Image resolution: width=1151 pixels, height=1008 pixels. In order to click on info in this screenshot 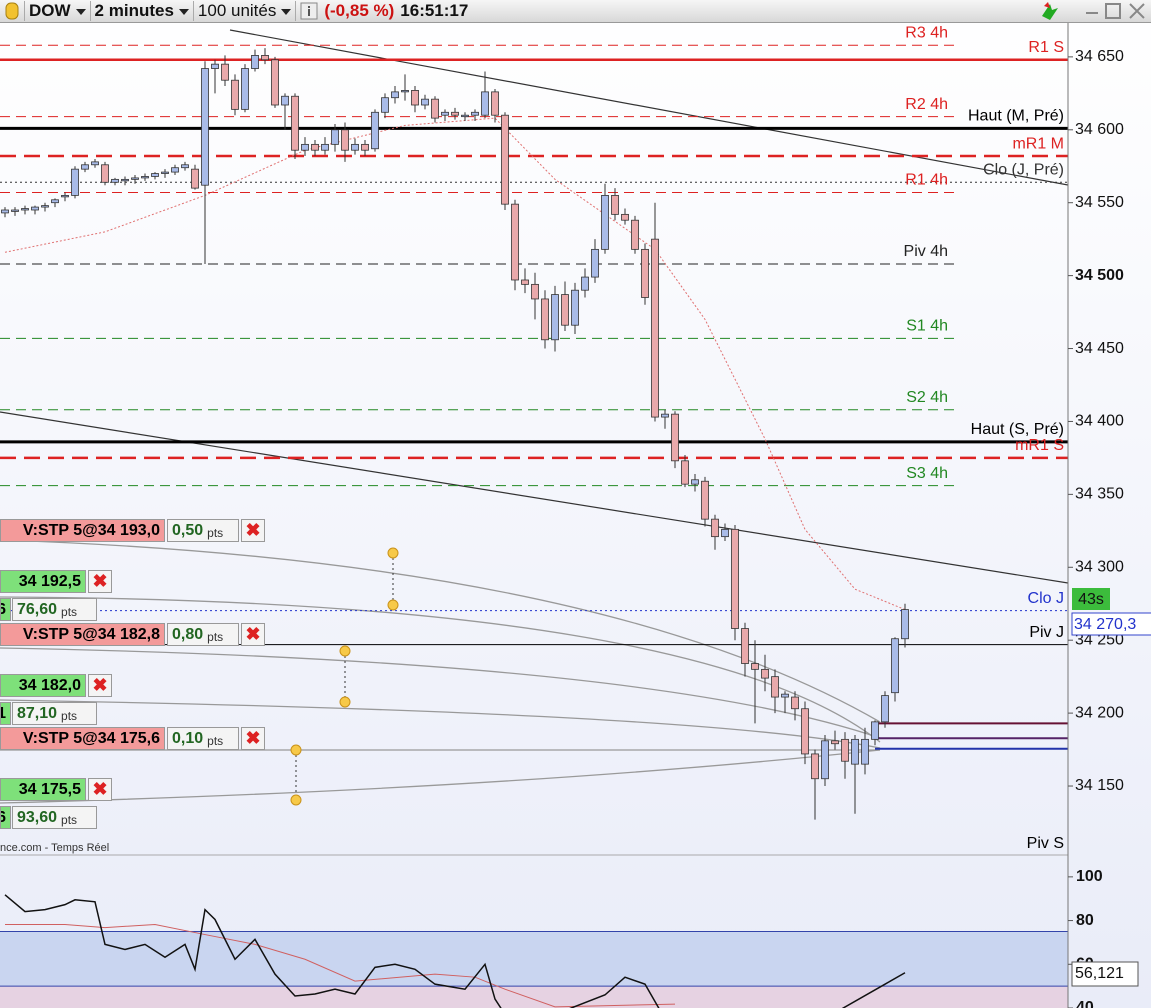, I will do `click(309, 11)`.